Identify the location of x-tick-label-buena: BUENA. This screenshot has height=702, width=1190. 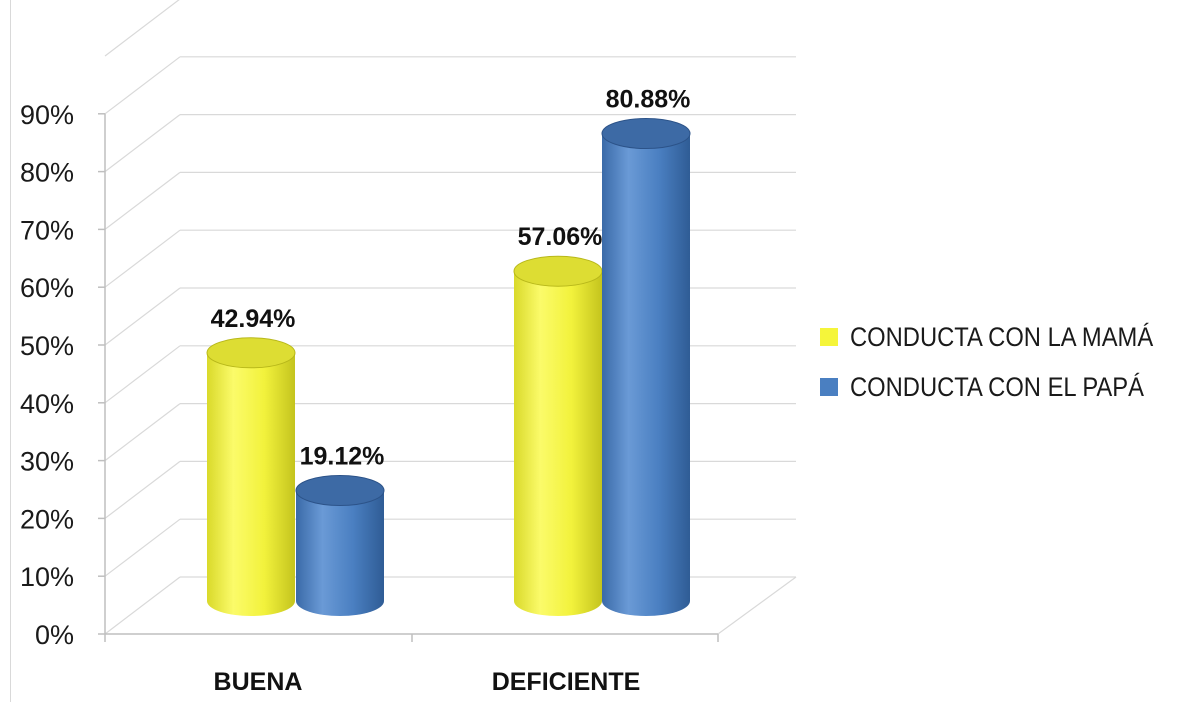
(258, 682).